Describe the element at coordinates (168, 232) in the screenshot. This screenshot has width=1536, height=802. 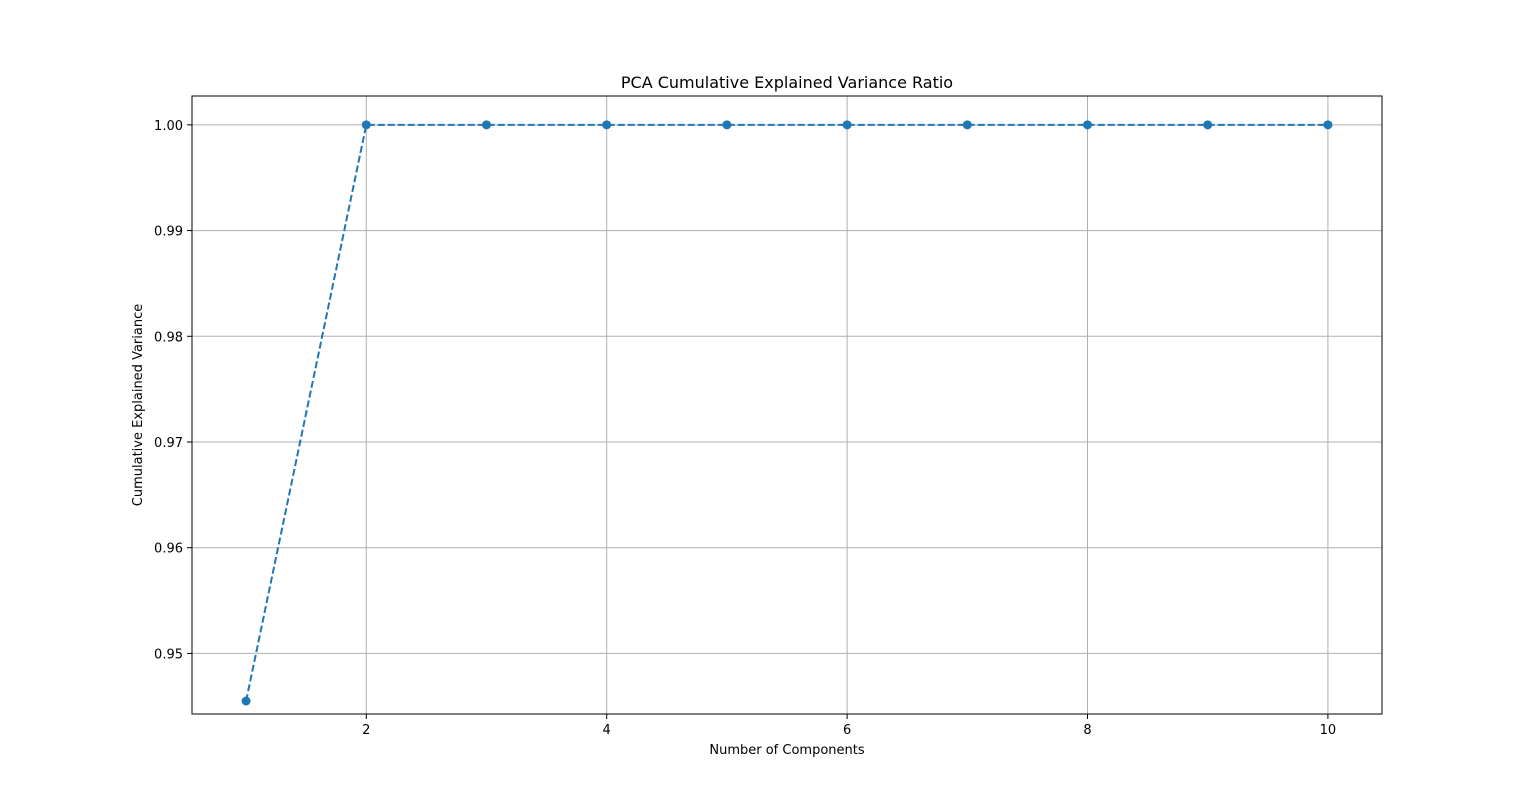
I see `y-tick-label: 0.99` at that location.